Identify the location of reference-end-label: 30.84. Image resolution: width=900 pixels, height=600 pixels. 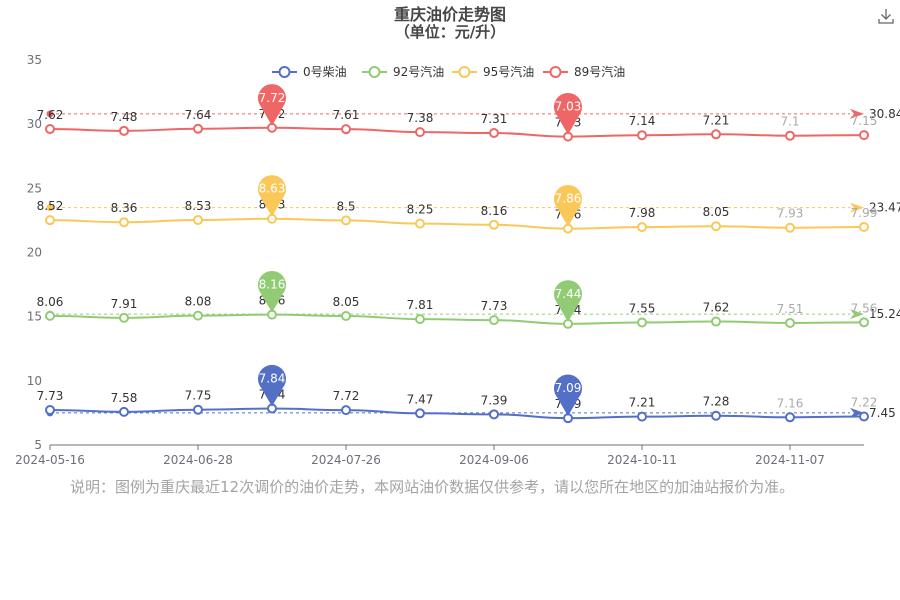
(884, 114).